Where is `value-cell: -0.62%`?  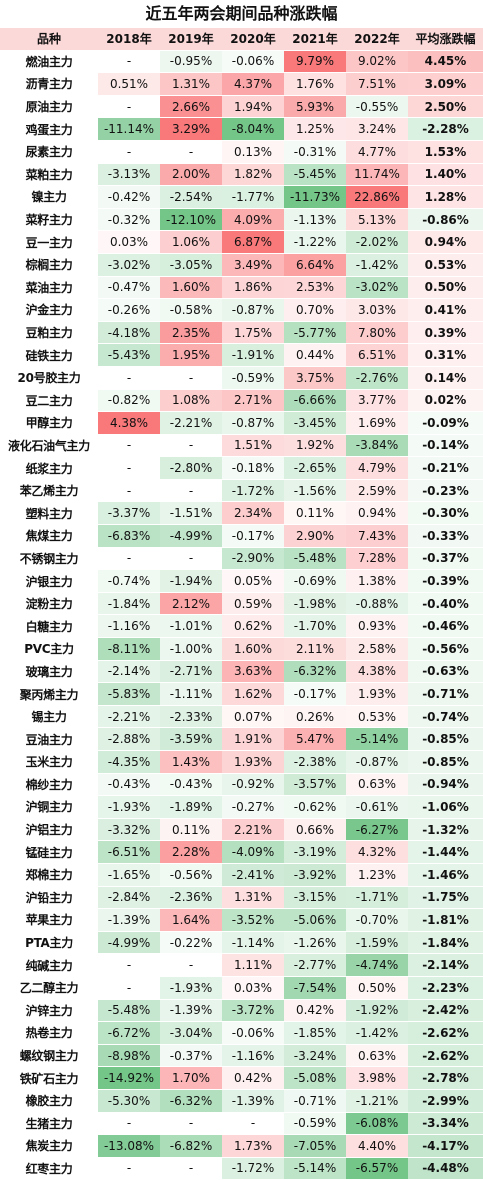
value-cell: -0.62% is located at coordinates (315, 807).